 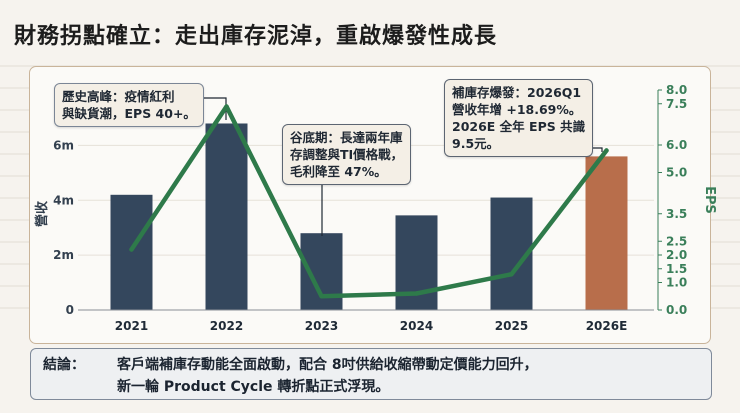 What do you see at coordinates (129, 113) in the screenshot?
I see `annotation-peak-line-2: 與缺貨潮，EPS 40+。` at bounding box center [129, 113].